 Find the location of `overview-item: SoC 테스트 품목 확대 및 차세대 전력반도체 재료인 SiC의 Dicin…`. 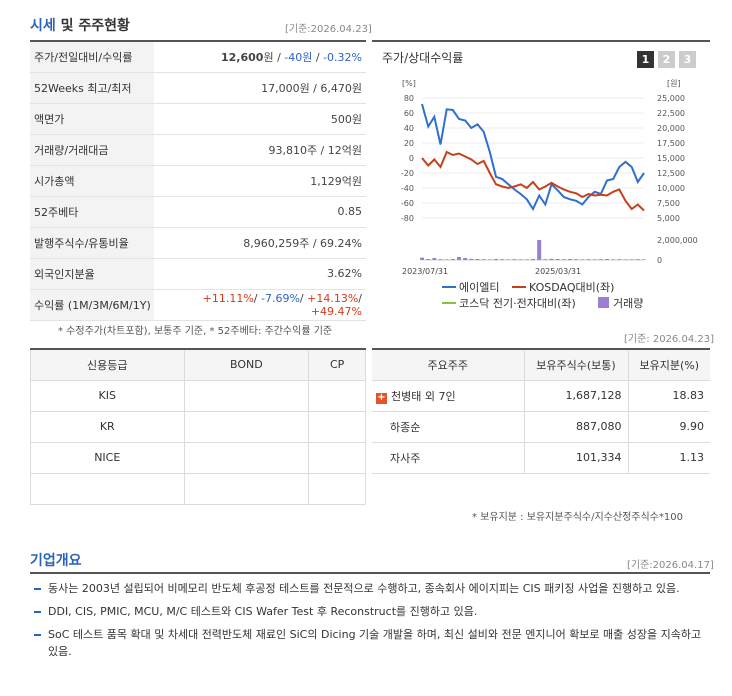

overview-item: SoC 테스트 품목 확대 및 차세대 전력반도체 재료인 SiC의 Dicin… is located at coordinates (370, 643).